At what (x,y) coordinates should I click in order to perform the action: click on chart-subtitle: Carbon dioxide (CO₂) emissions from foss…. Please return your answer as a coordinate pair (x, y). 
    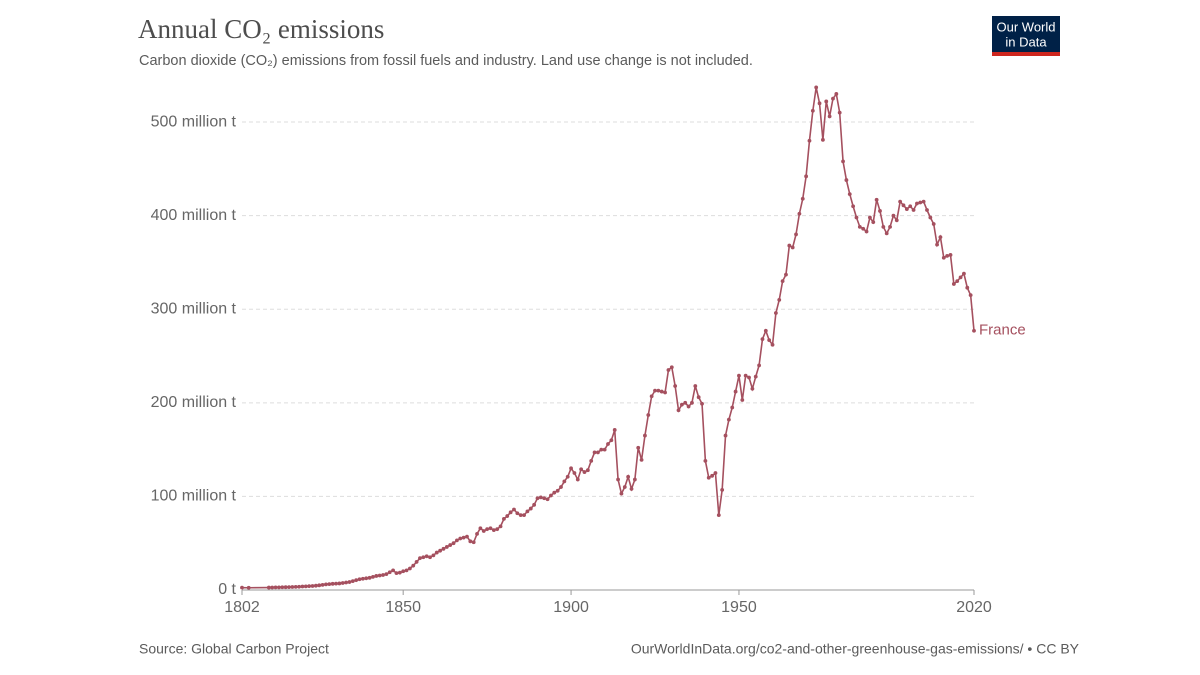
    Looking at the image, I should click on (446, 61).